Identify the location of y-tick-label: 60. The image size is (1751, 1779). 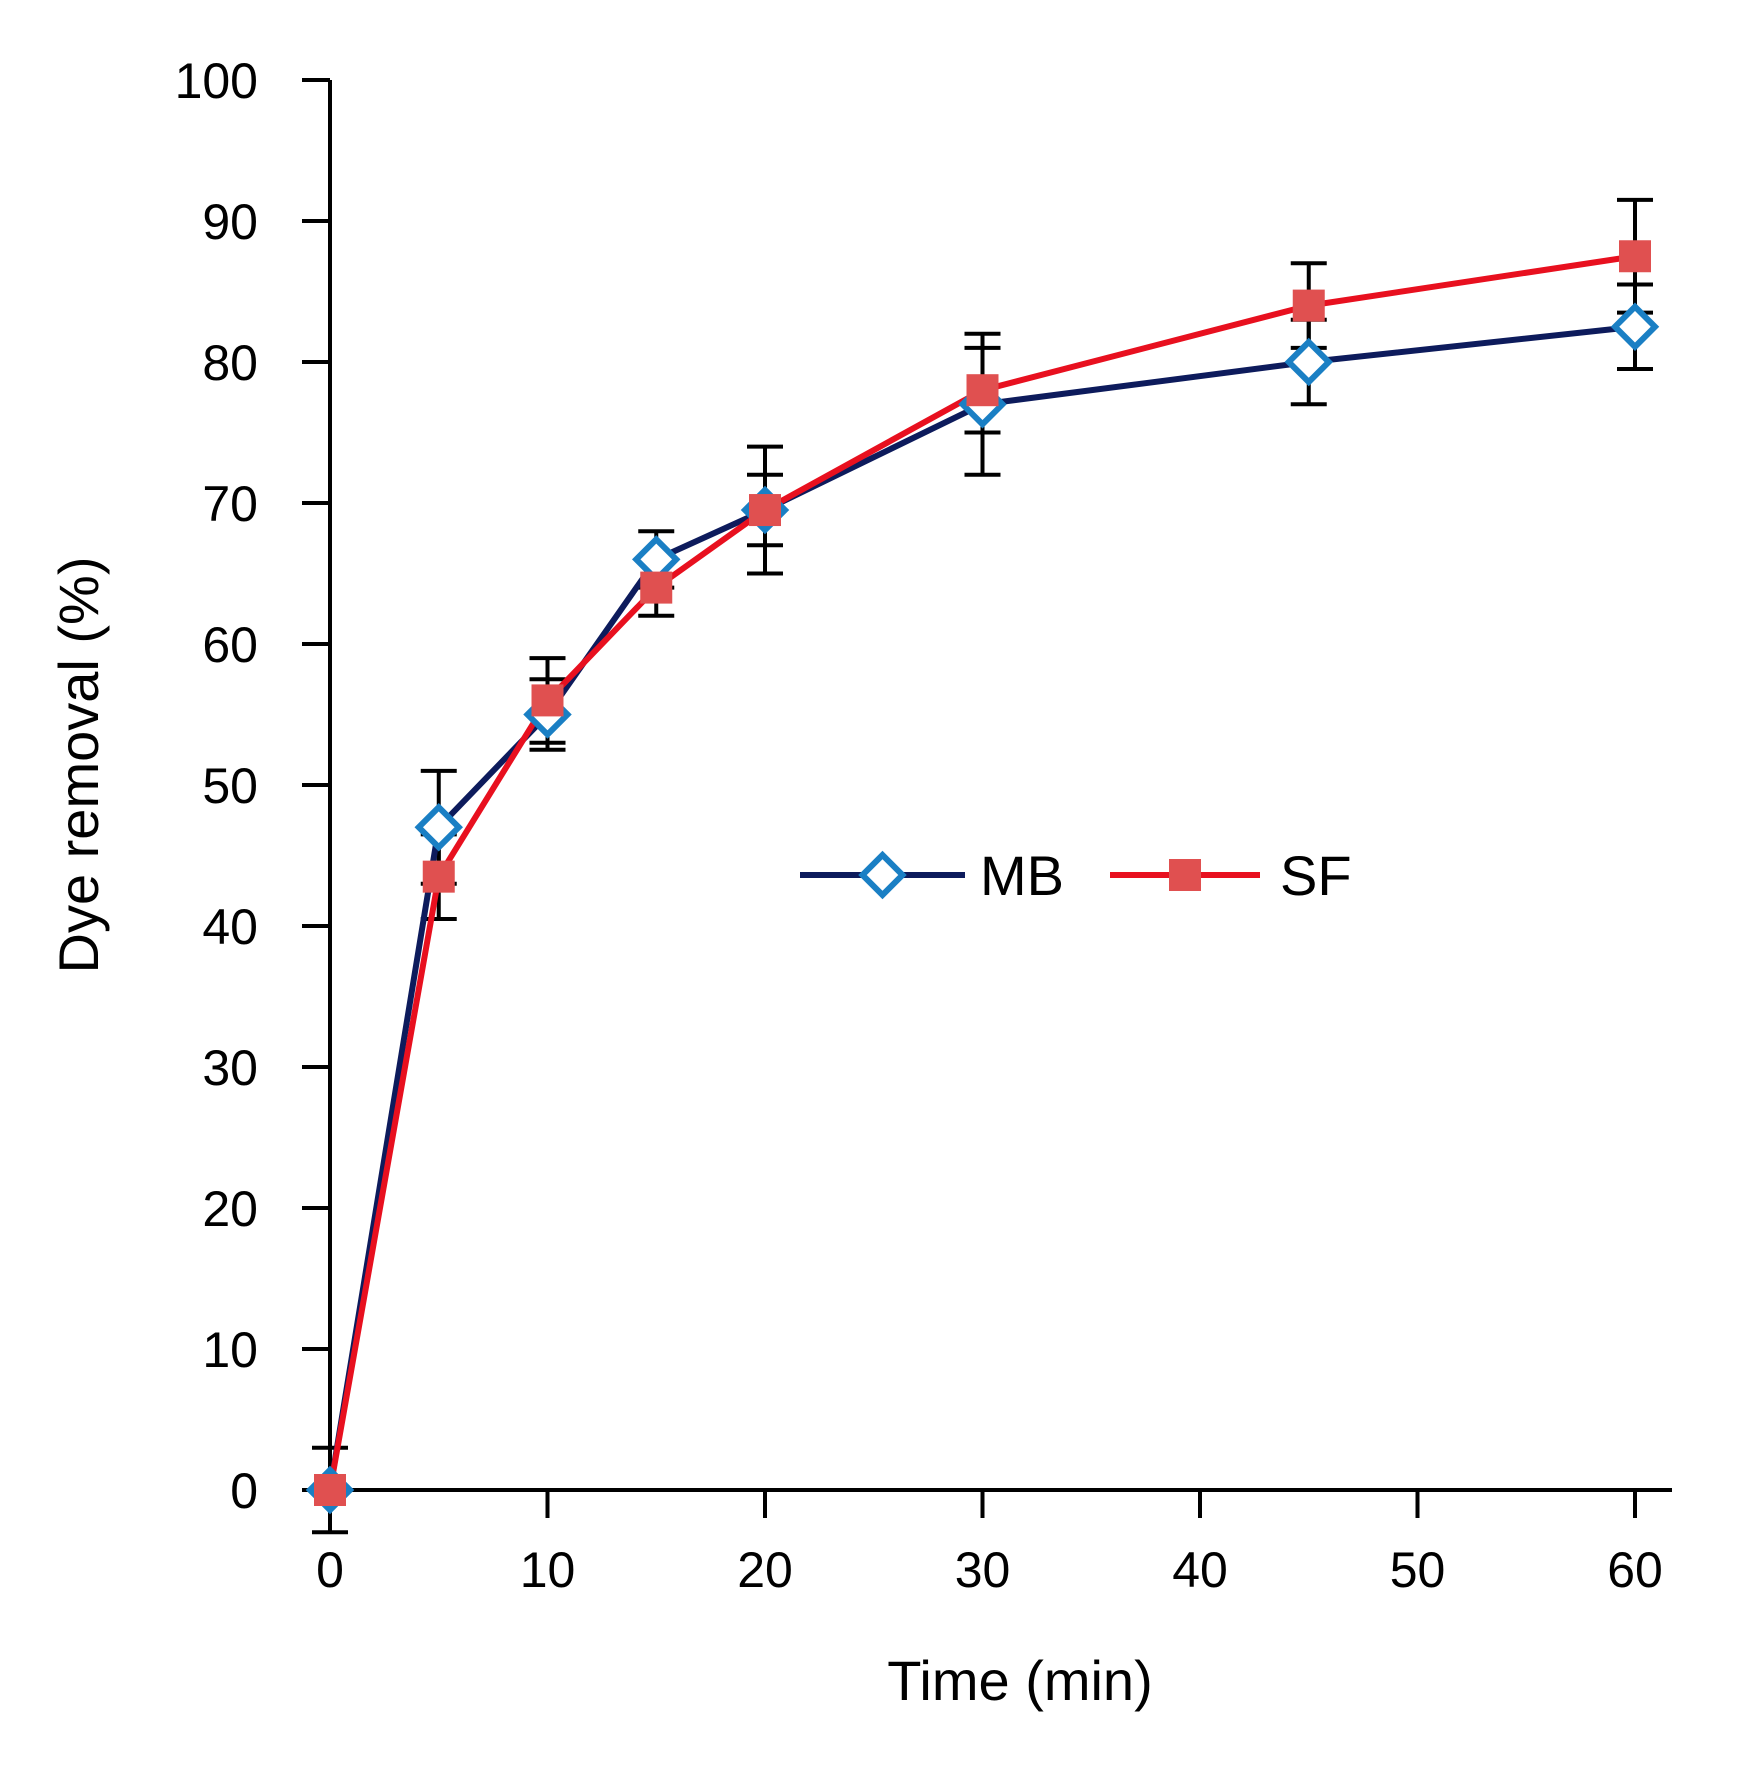
(230, 645).